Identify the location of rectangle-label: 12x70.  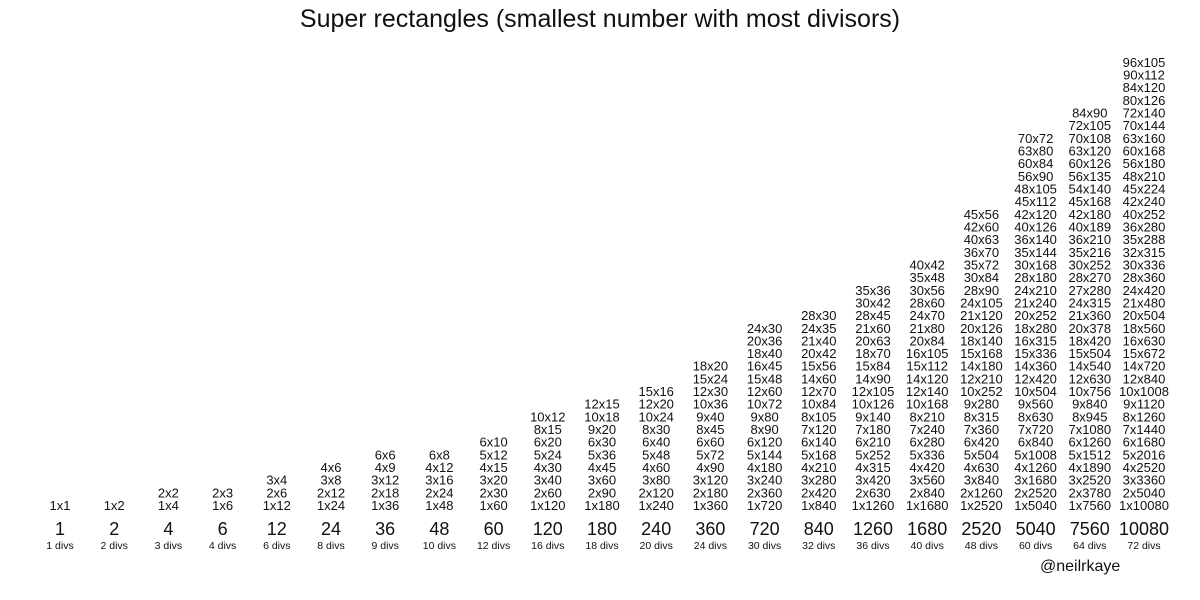
(818, 391).